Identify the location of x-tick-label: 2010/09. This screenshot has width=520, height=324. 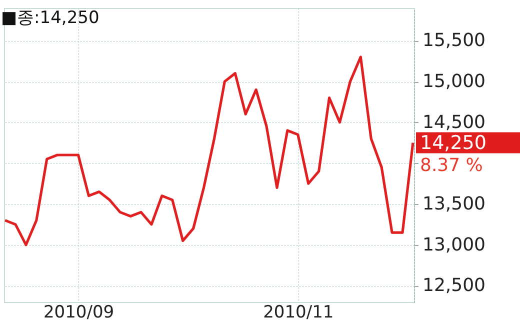
(78, 312).